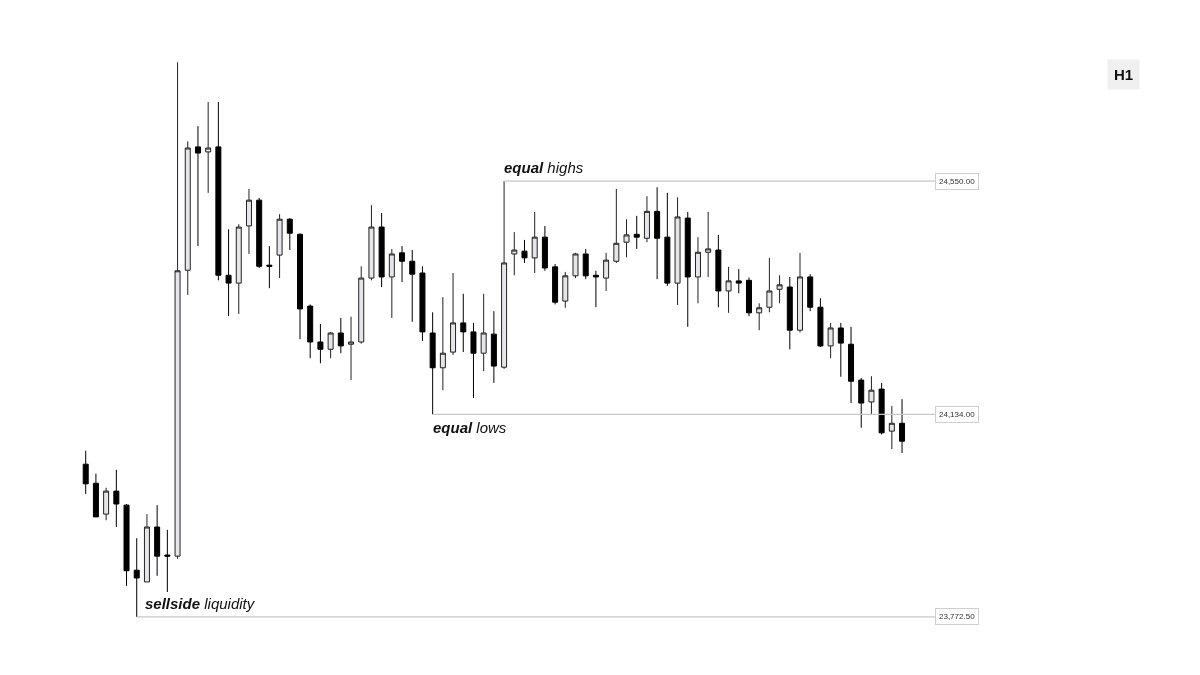  What do you see at coordinates (957, 616) in the screenshot?
I see `ref-line-label: 23,772.50` at bounding box center [957, 616].